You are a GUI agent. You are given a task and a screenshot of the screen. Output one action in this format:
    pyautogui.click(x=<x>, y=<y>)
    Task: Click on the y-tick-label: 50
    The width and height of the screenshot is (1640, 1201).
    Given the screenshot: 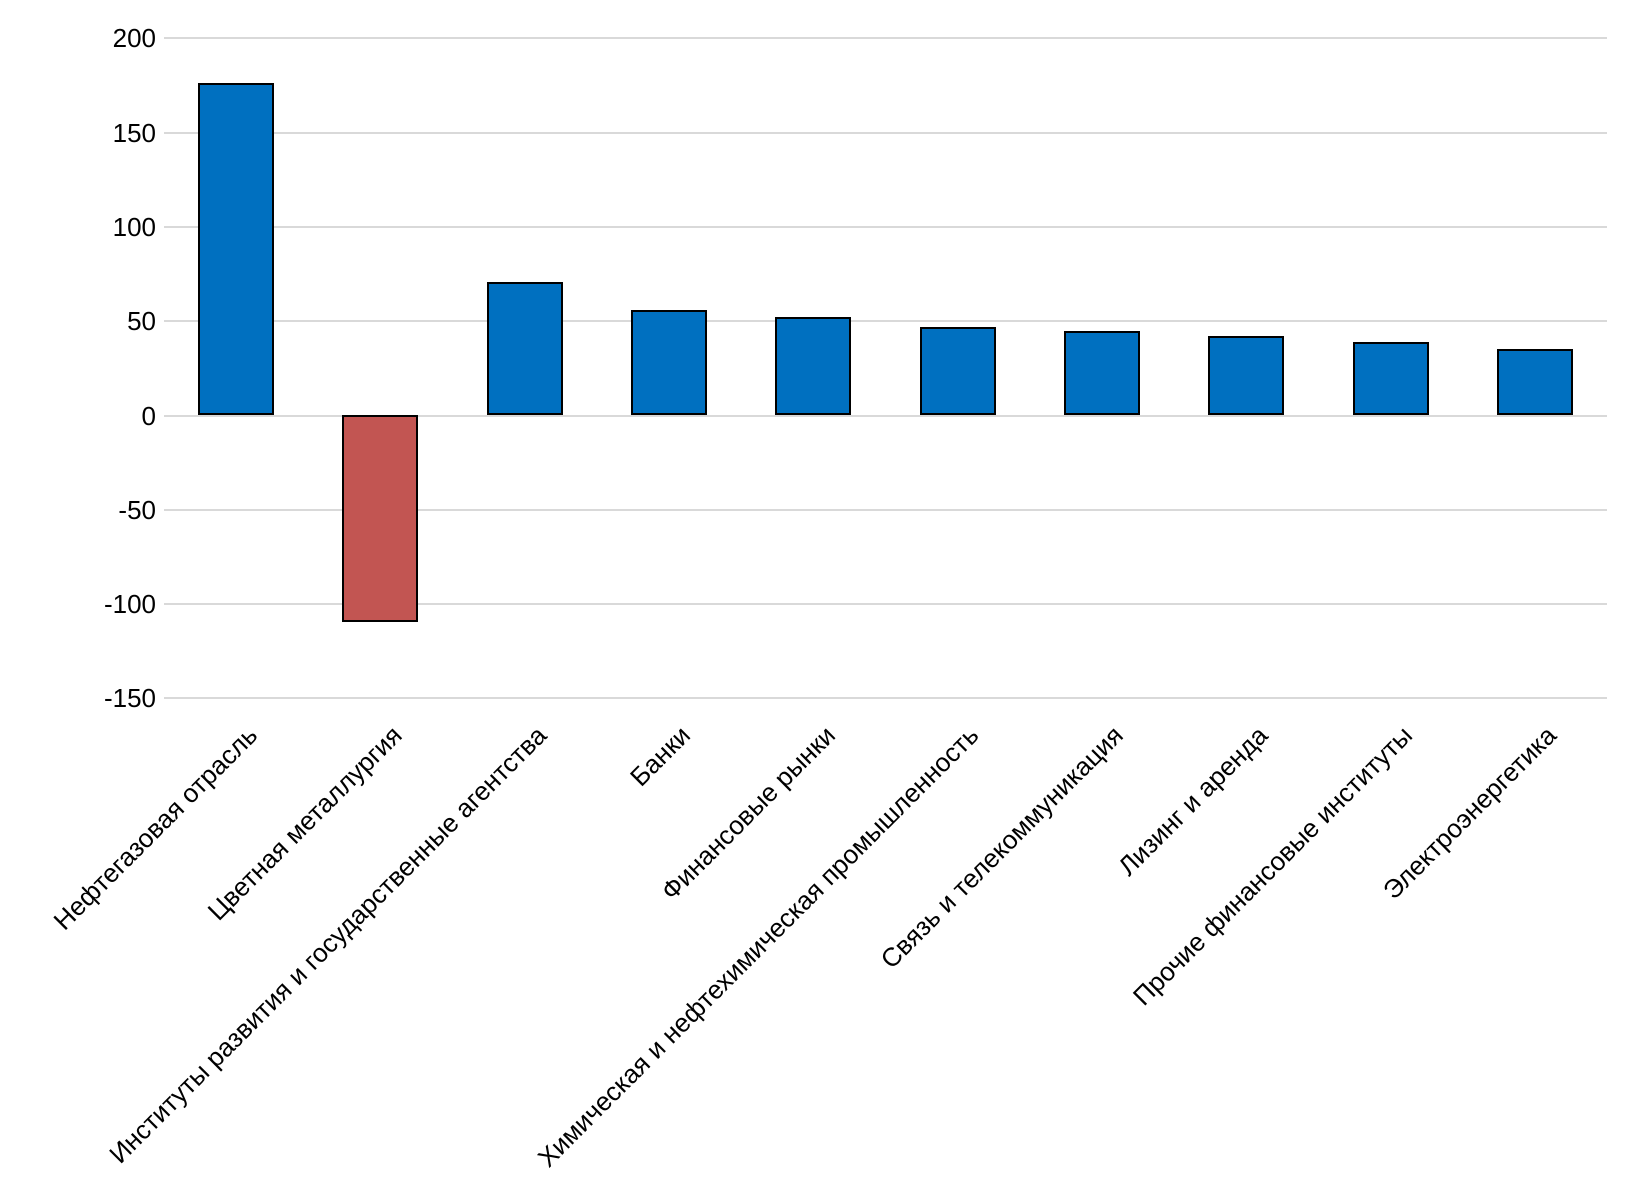 What is the action you would take?
    pyautogui.click(x=141, y=321)
    